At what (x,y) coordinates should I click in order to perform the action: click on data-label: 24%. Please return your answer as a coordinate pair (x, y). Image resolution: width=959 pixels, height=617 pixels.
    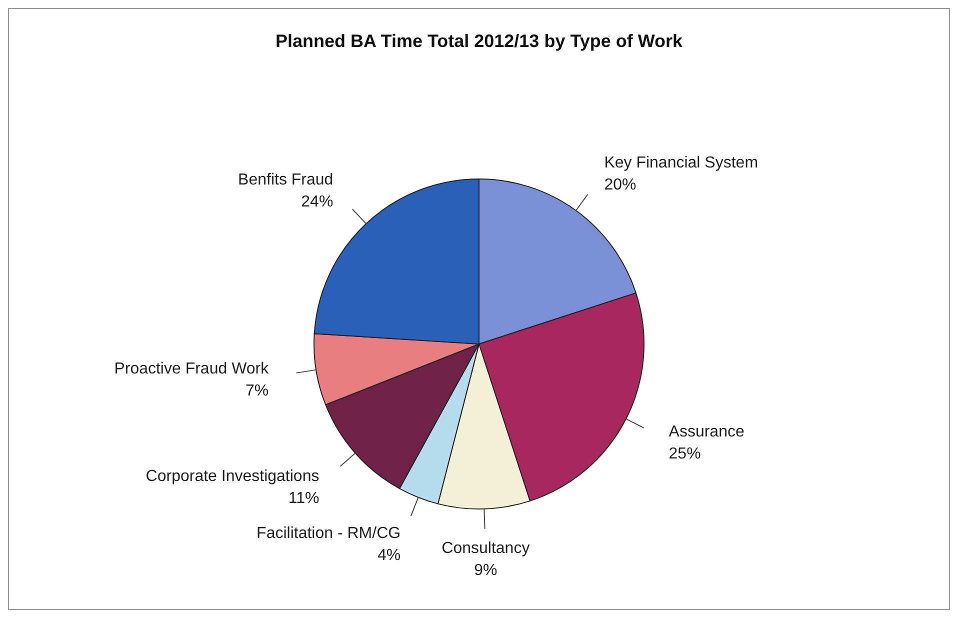
    Looking at the image, I should click on (317, 202).